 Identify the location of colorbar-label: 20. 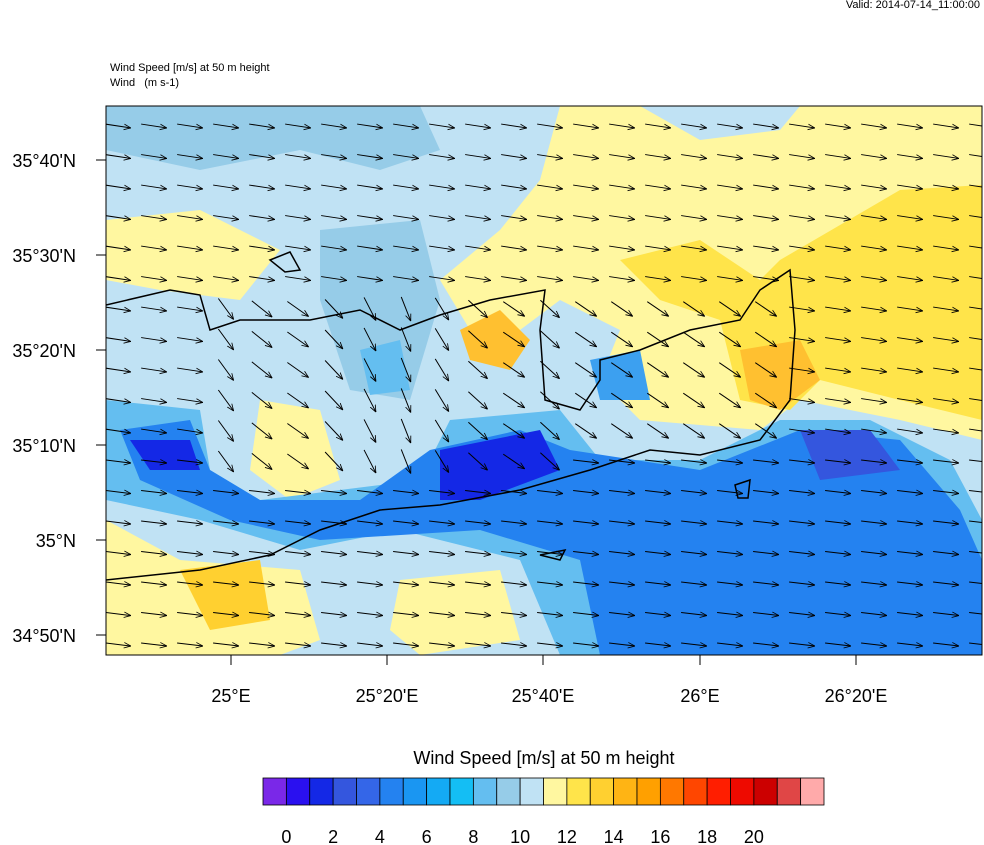
(754, 836).